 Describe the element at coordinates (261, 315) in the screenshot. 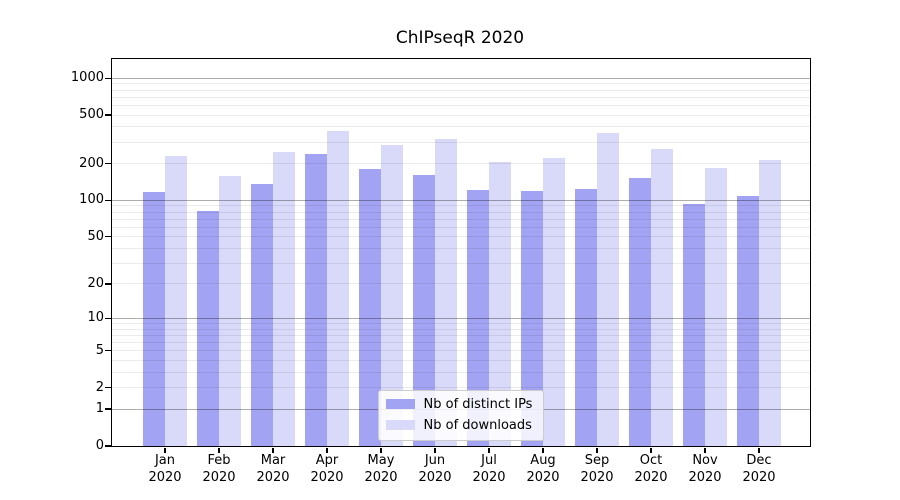

I see `bar-mar-distinct-ips` at that location.